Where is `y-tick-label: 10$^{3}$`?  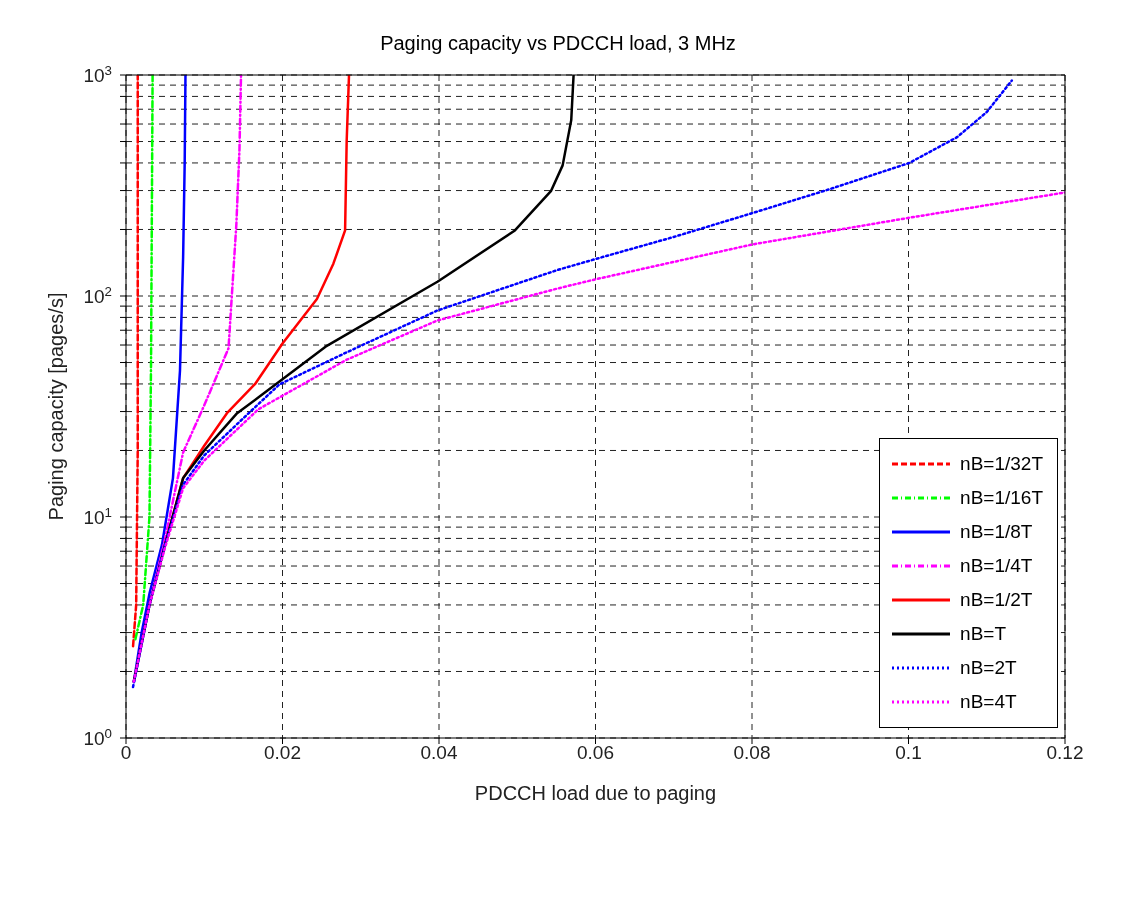
y-tick-label: 10$^{3}$ is located at coordinates (97, 74).